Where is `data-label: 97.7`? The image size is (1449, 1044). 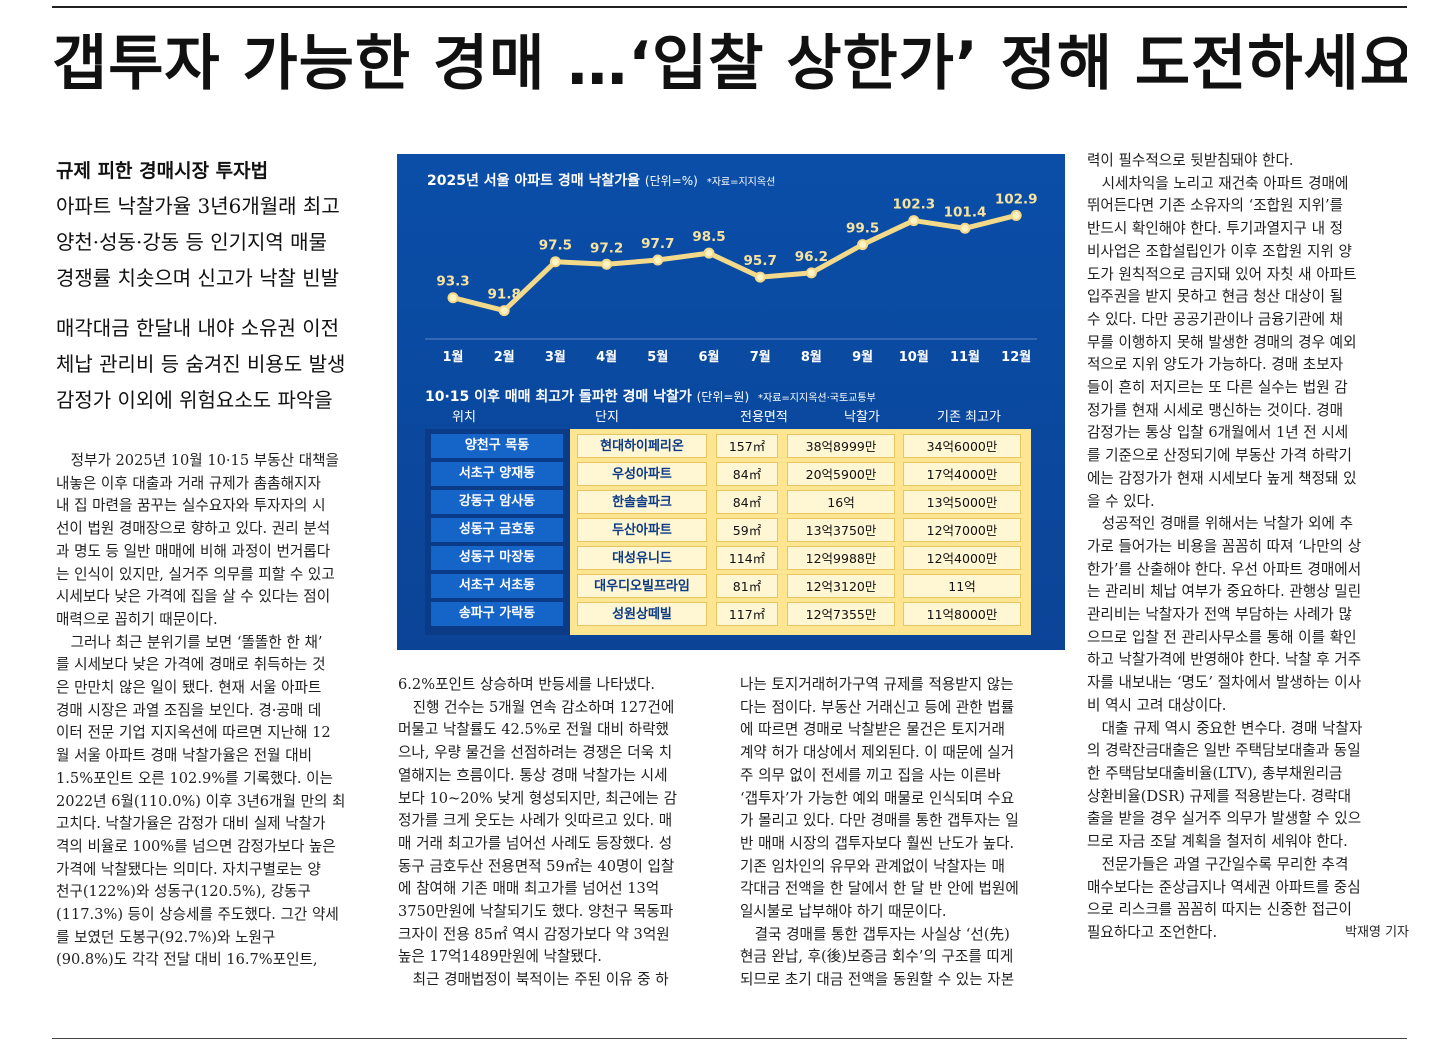 data-label: 97.7 is located at coordinates (657, 244).